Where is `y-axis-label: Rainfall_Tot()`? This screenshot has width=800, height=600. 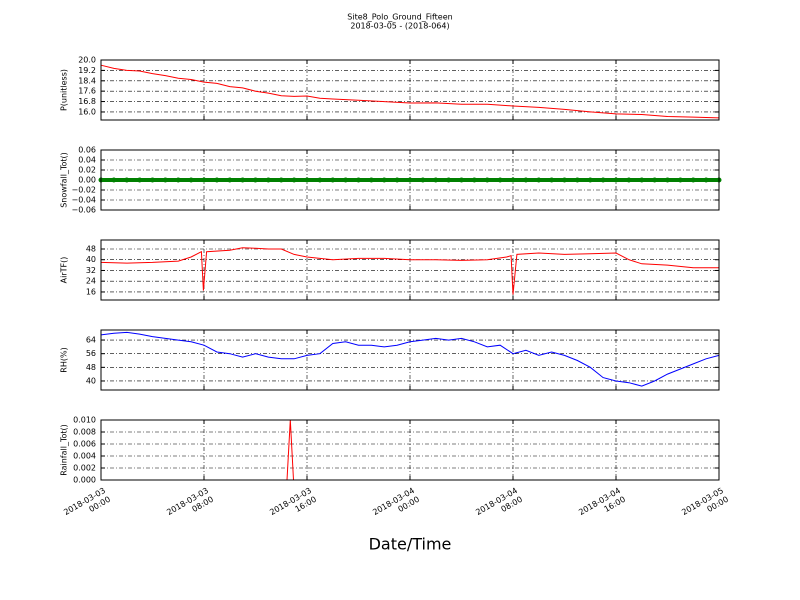
y-axis-label: Rainfall_Tot() is located at coordinates (64, 450).